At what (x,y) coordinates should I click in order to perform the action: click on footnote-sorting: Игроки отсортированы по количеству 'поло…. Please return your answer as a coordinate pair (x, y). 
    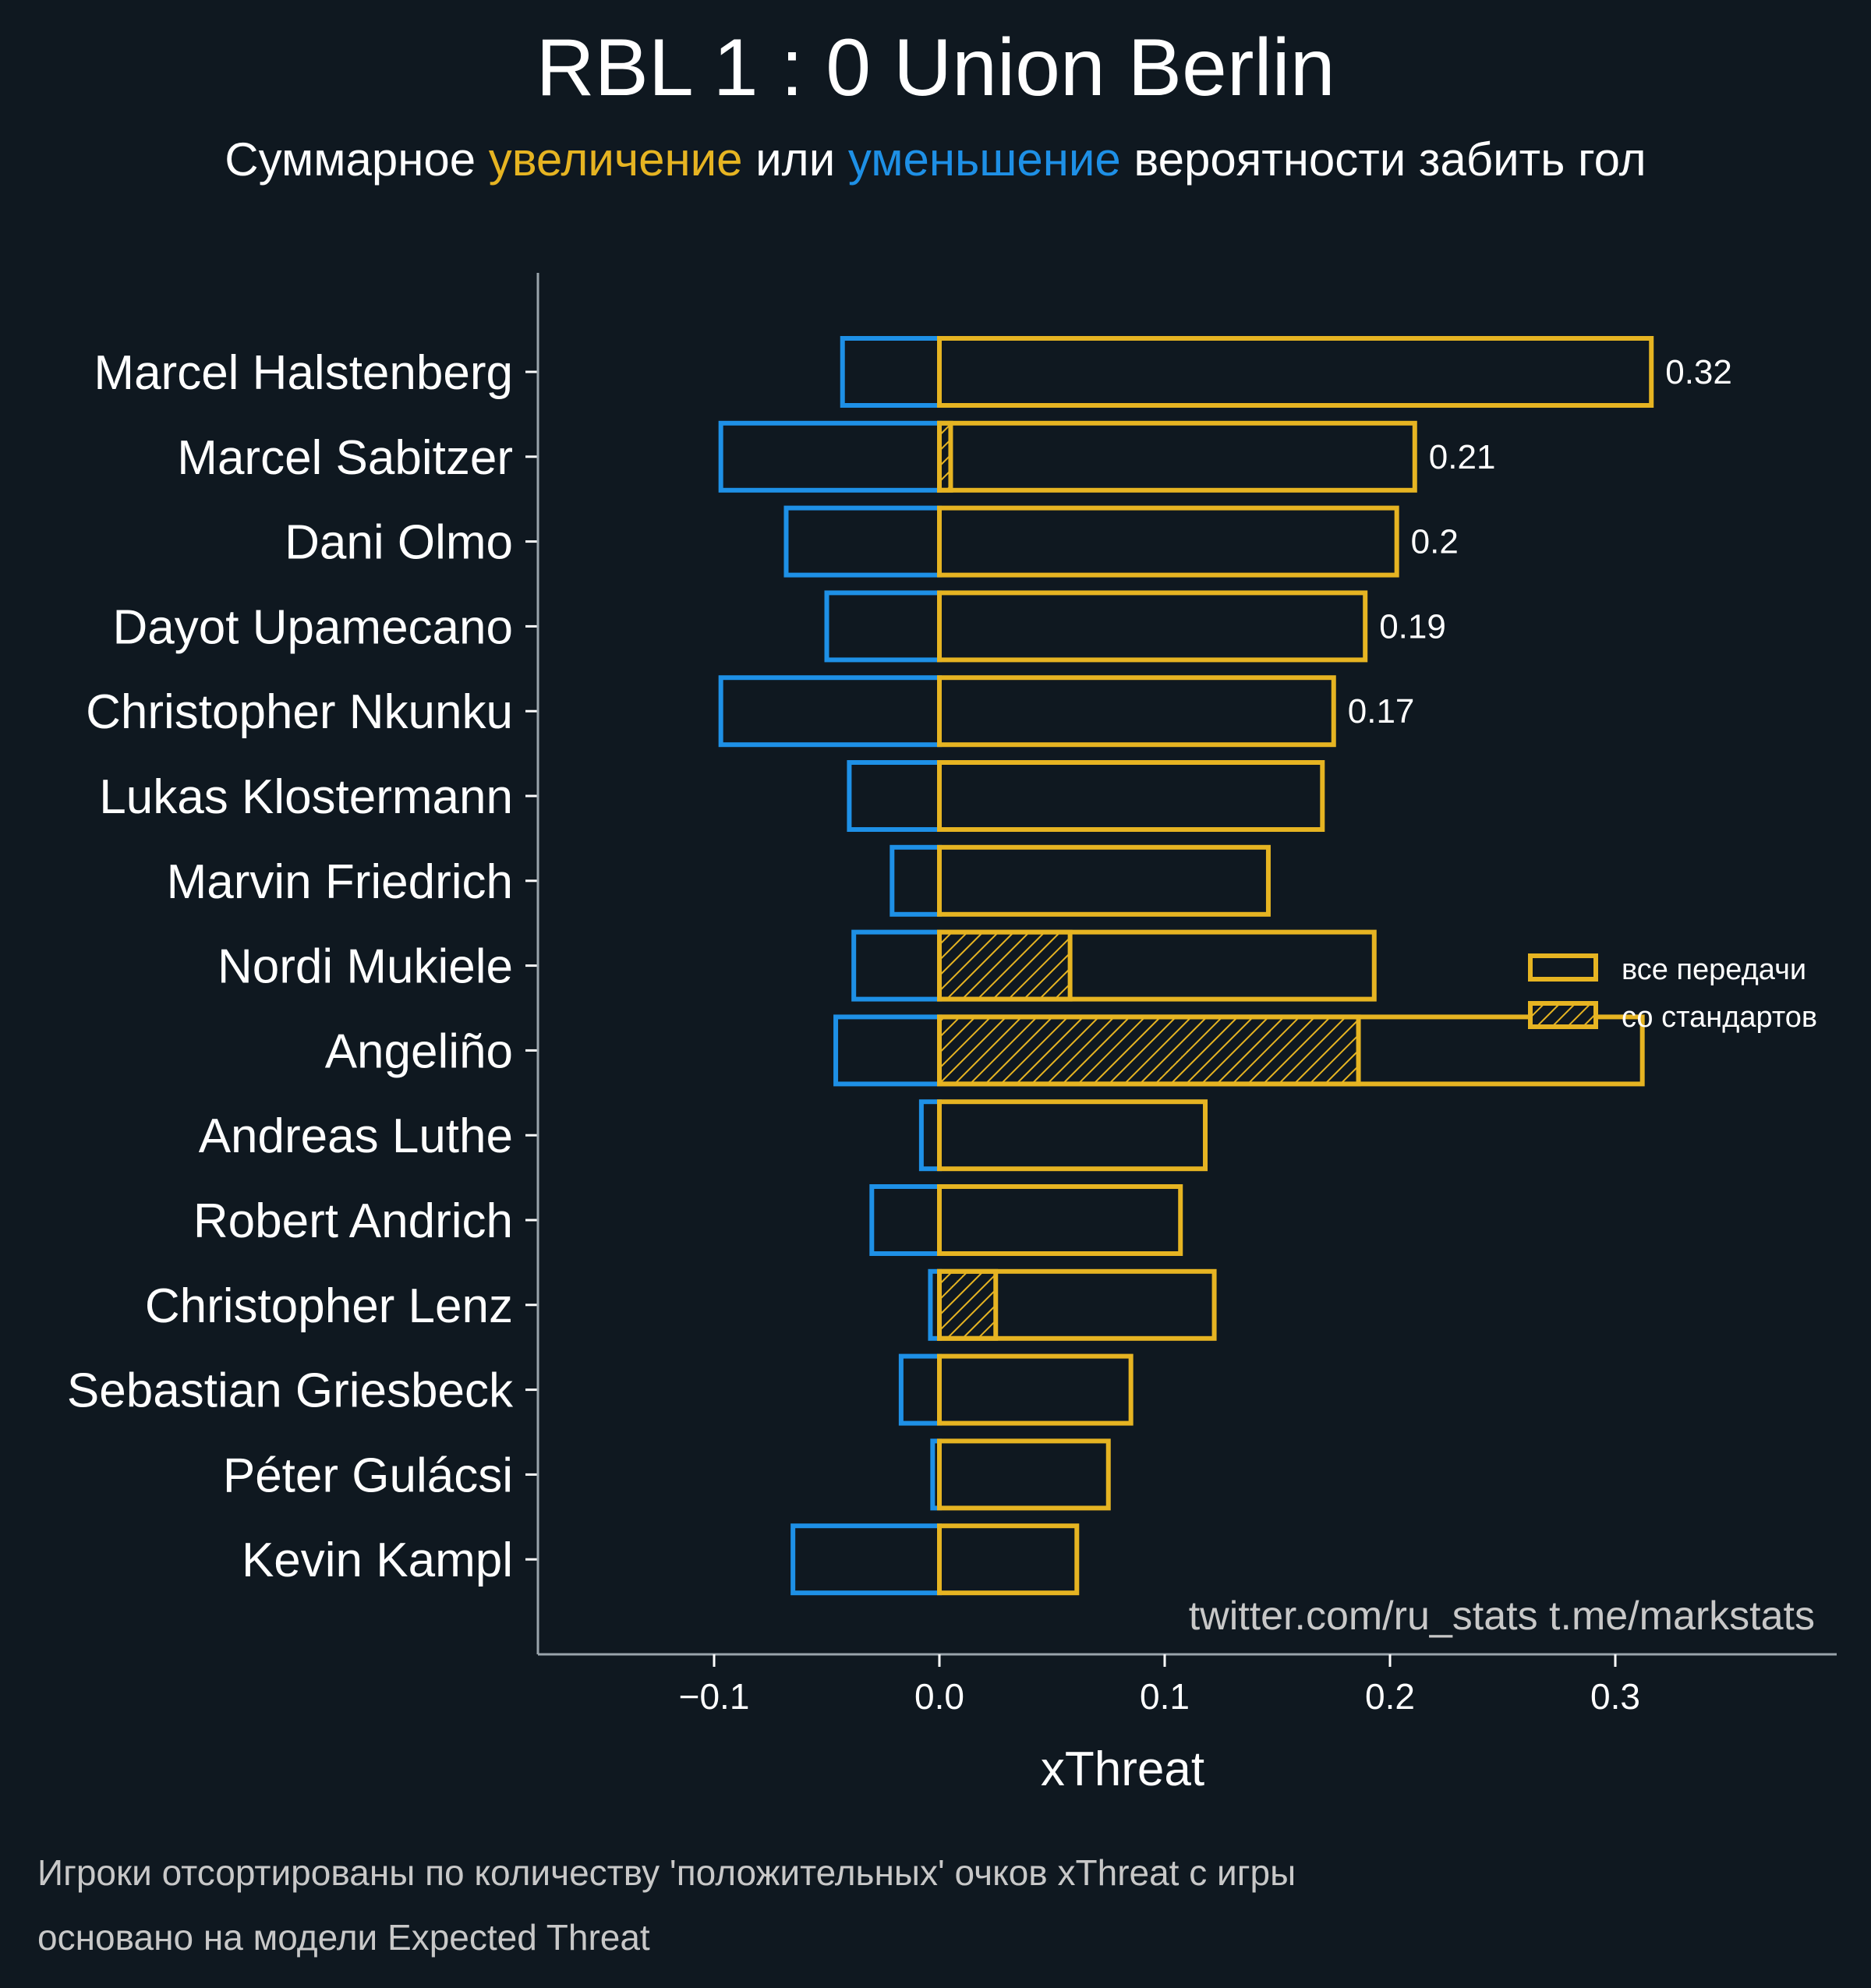
    Looking at the image, I should click on (666, 1872).